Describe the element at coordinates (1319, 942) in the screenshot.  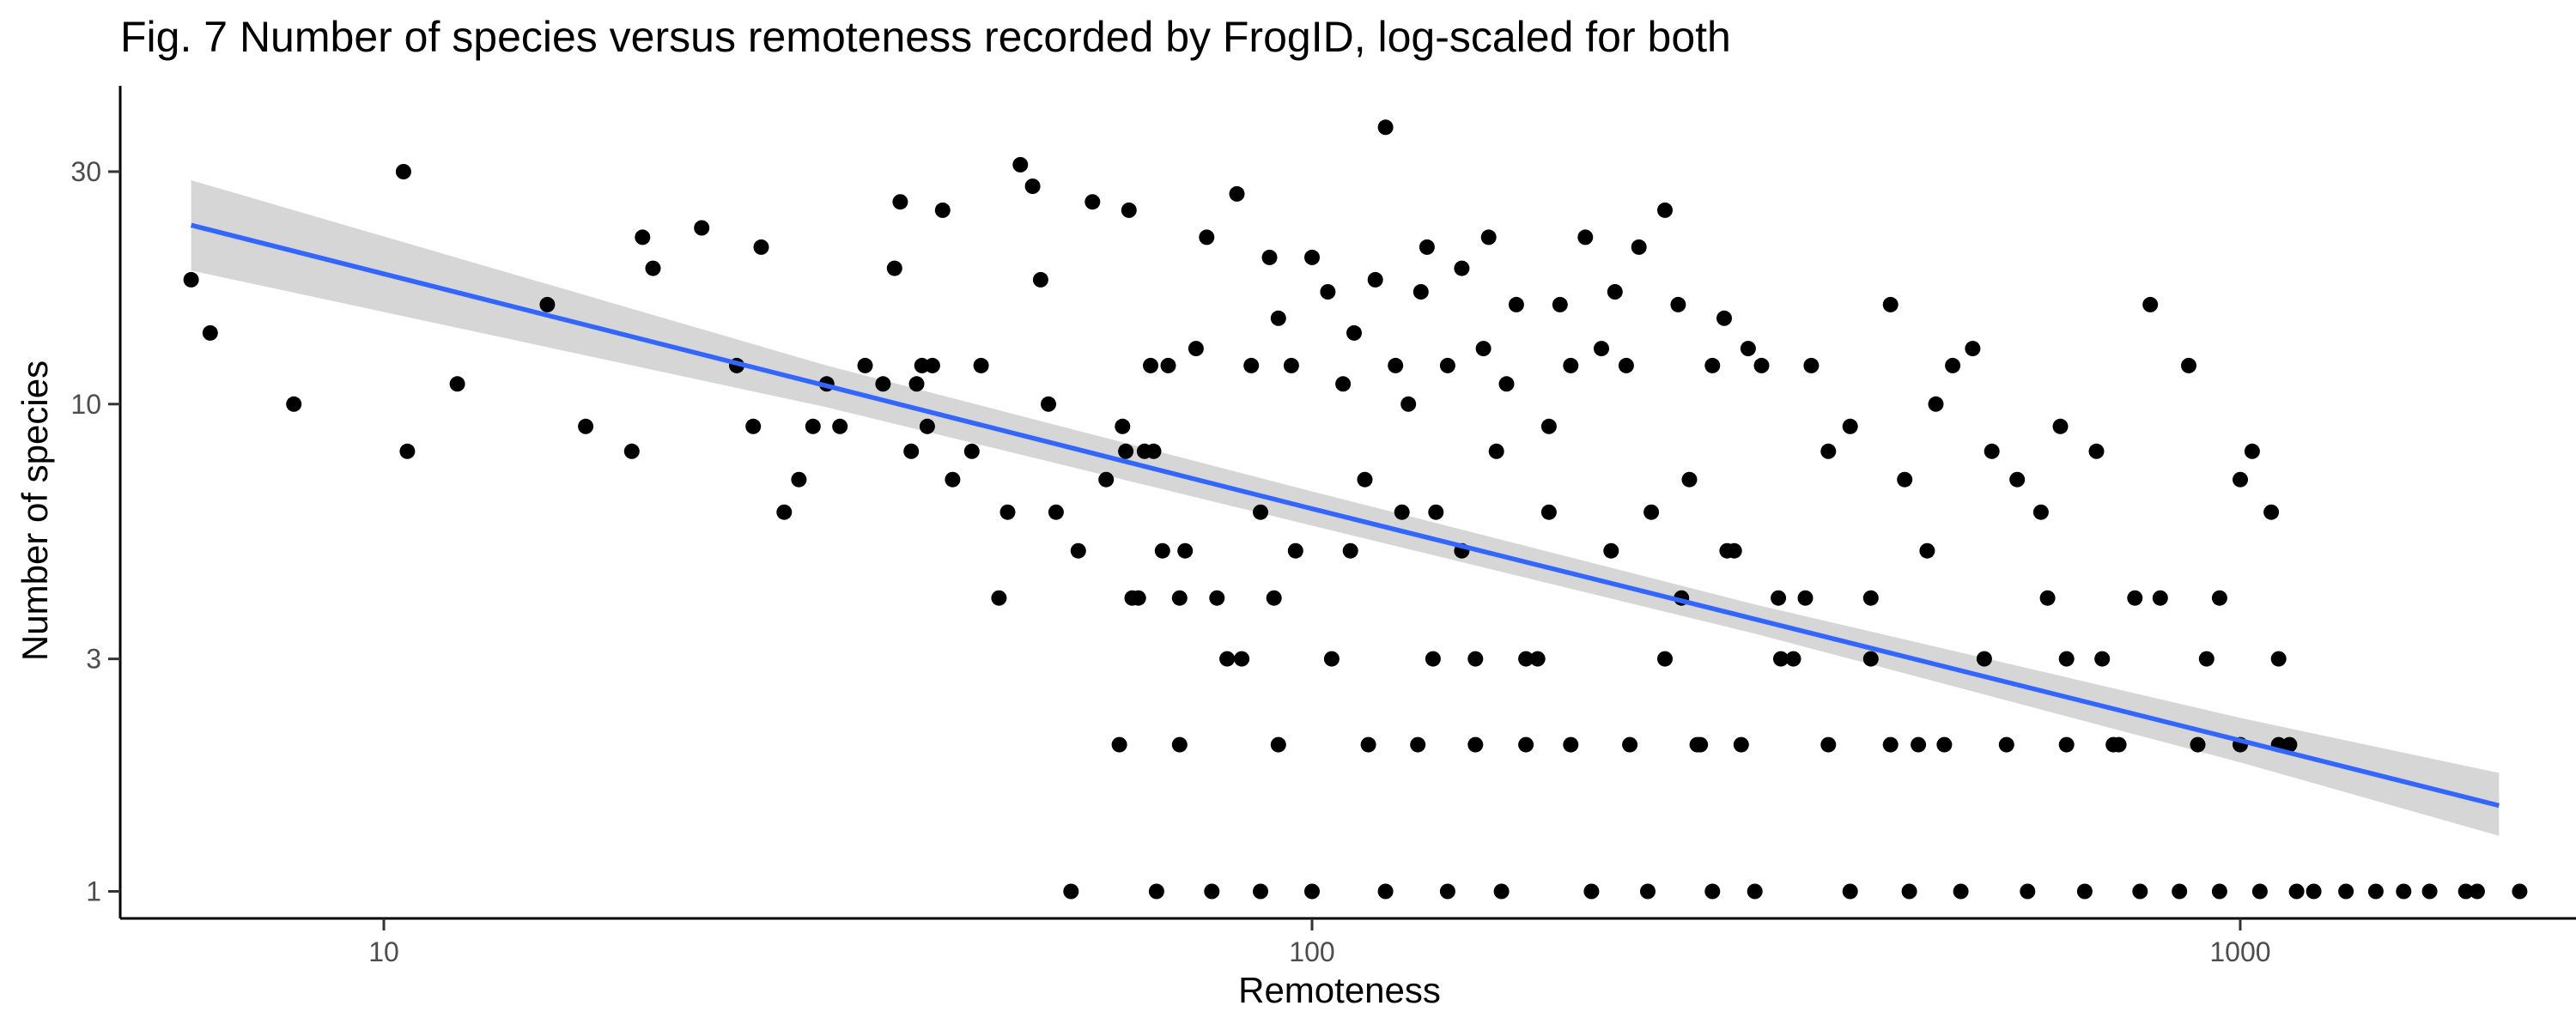
I see `x-axis-ticks: 10 100 1000` at that location.